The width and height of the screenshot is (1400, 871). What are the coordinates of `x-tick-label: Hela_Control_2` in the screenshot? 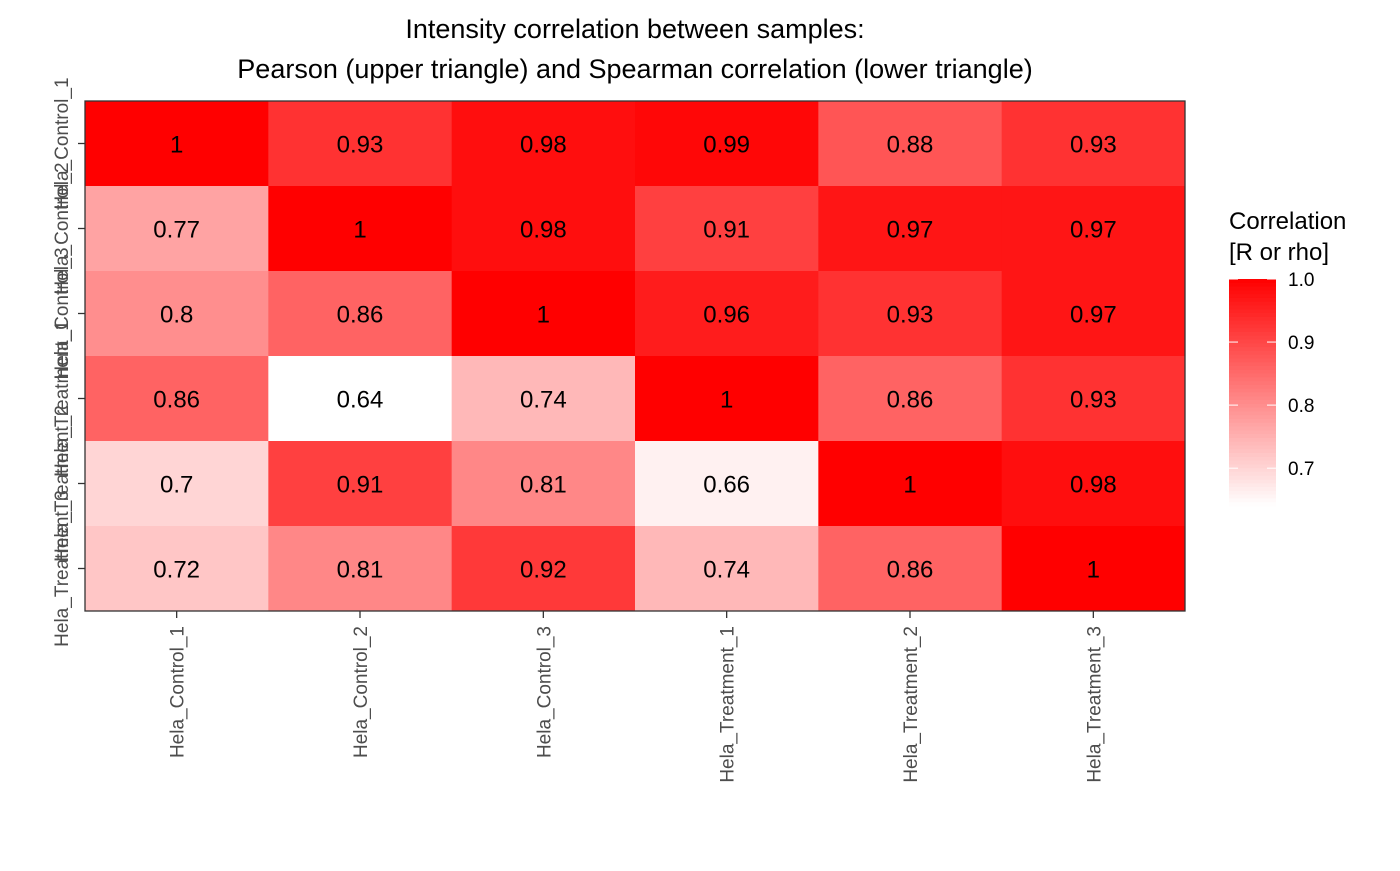 It's located at (361, 692).